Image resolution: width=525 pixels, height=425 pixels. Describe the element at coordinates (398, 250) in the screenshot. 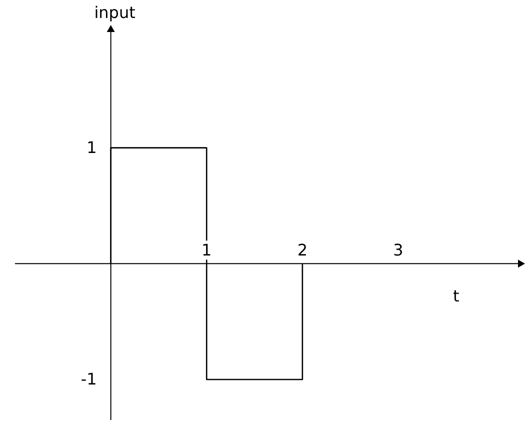

I see `x-tick-label: 3` at that location.